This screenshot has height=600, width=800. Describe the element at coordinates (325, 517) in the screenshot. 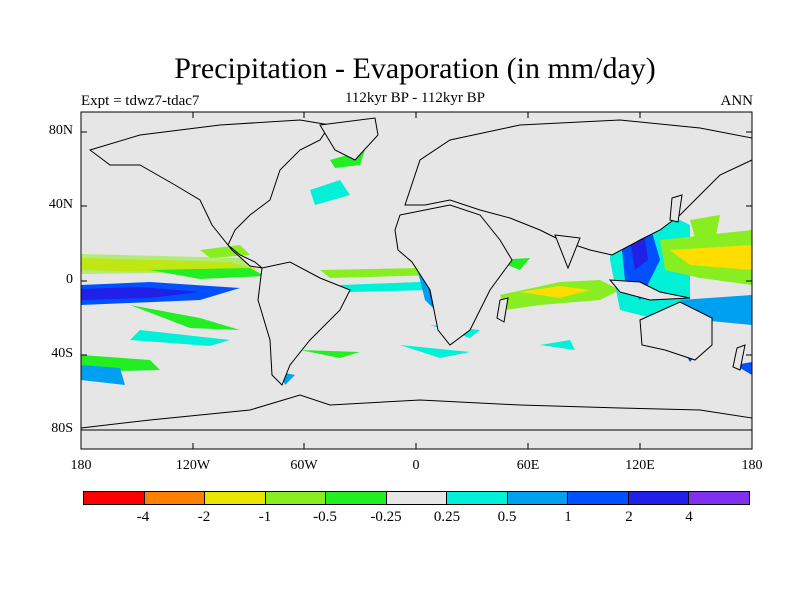

I see `legend-label: -0.5` at that location.